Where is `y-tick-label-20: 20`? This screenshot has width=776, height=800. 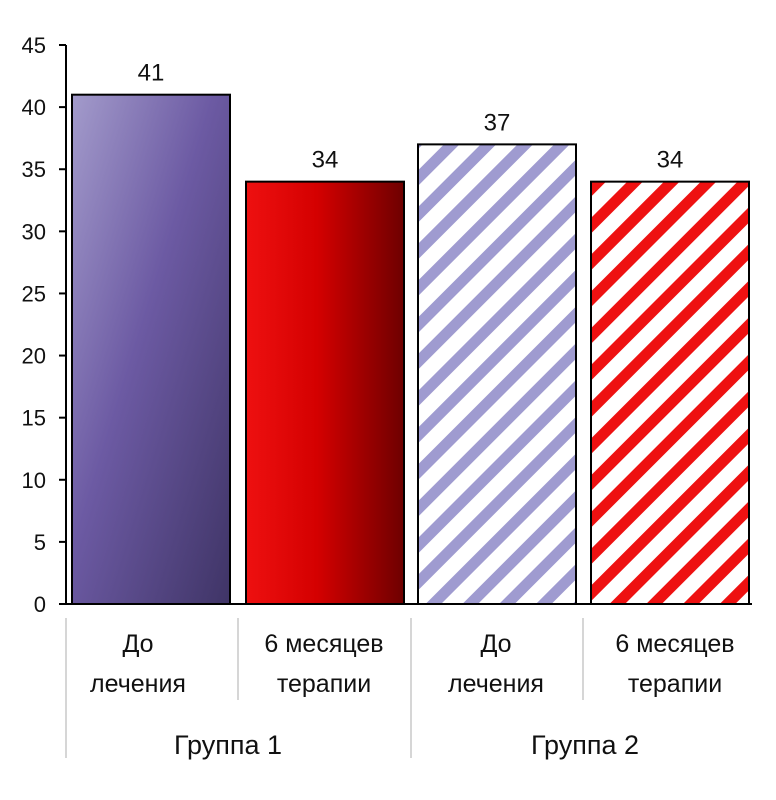 y-tick-label-20: 20 is located at coordinates (34, 356).